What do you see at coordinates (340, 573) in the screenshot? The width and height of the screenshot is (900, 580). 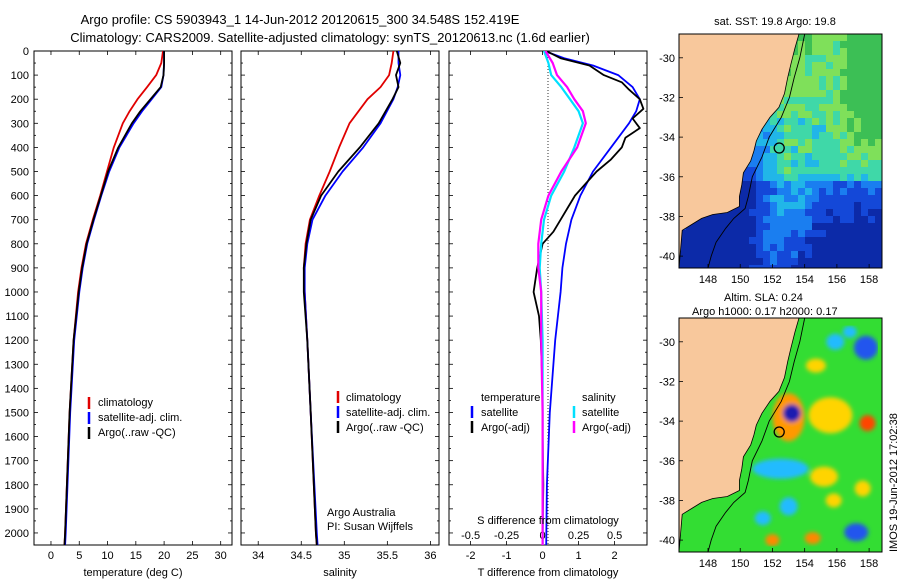 I see `salinity-xlabel: salinity` at bounding box center [340, 573].